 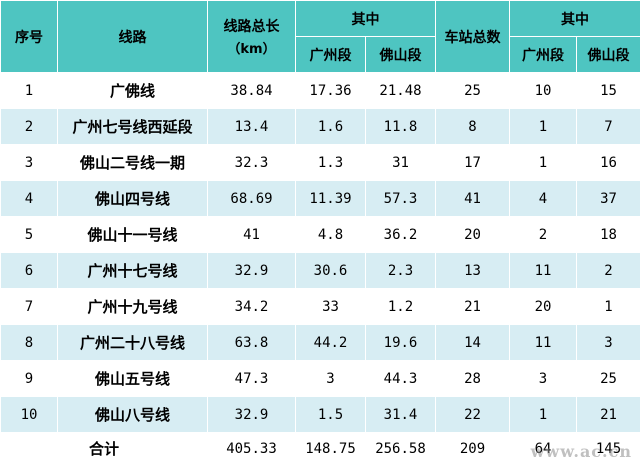 I want to click on cell-length: 41, so click(x=252, y=235).